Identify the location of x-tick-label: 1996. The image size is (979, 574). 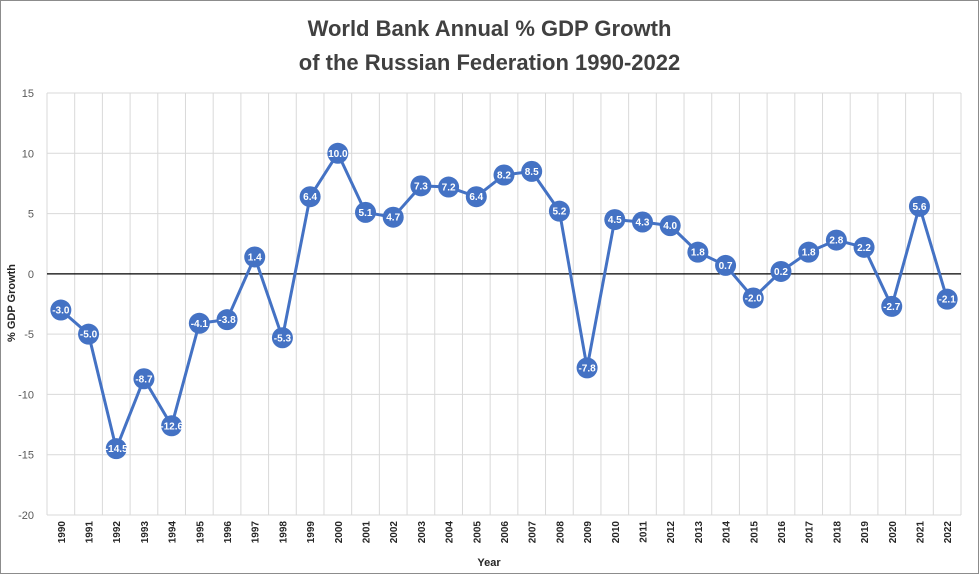
(228, 532).